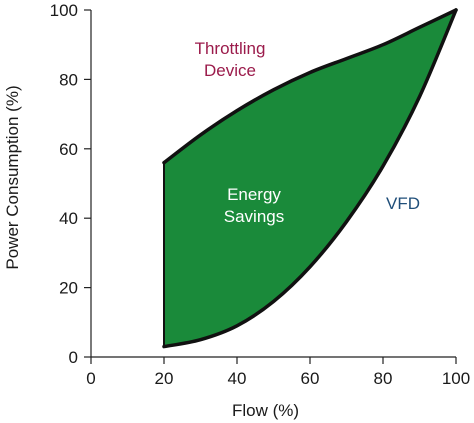 This screenshot has height=423, width=474. What do you see at coordinates (230, 59) in the screenshot?
I see `annotation-throttling-device: Throttling Device` at bounding box center [230, 59].